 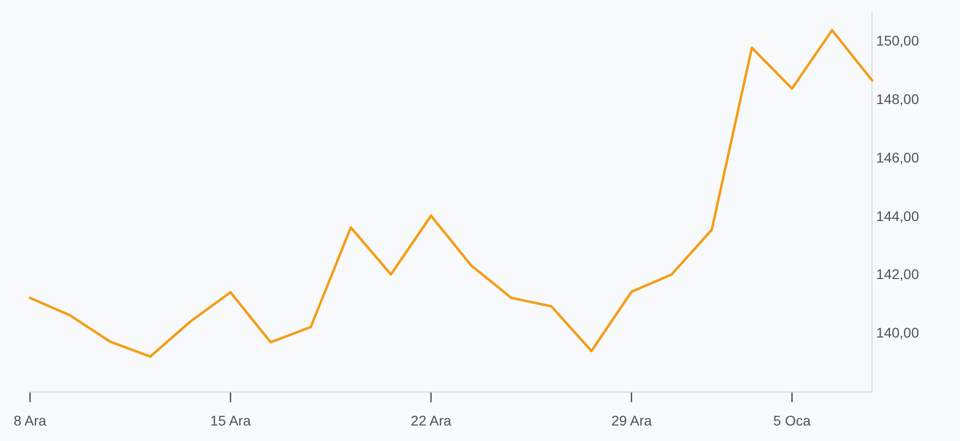 I want to click on y-tick-label: 144,00, so click(x=898, y=216).